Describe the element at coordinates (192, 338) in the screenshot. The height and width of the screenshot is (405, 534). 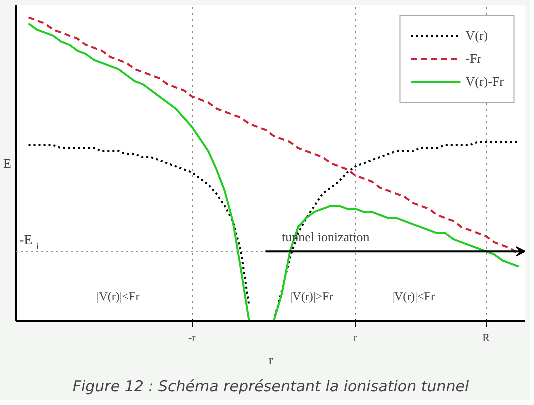
I see `x-tick-label: -r` at that location.